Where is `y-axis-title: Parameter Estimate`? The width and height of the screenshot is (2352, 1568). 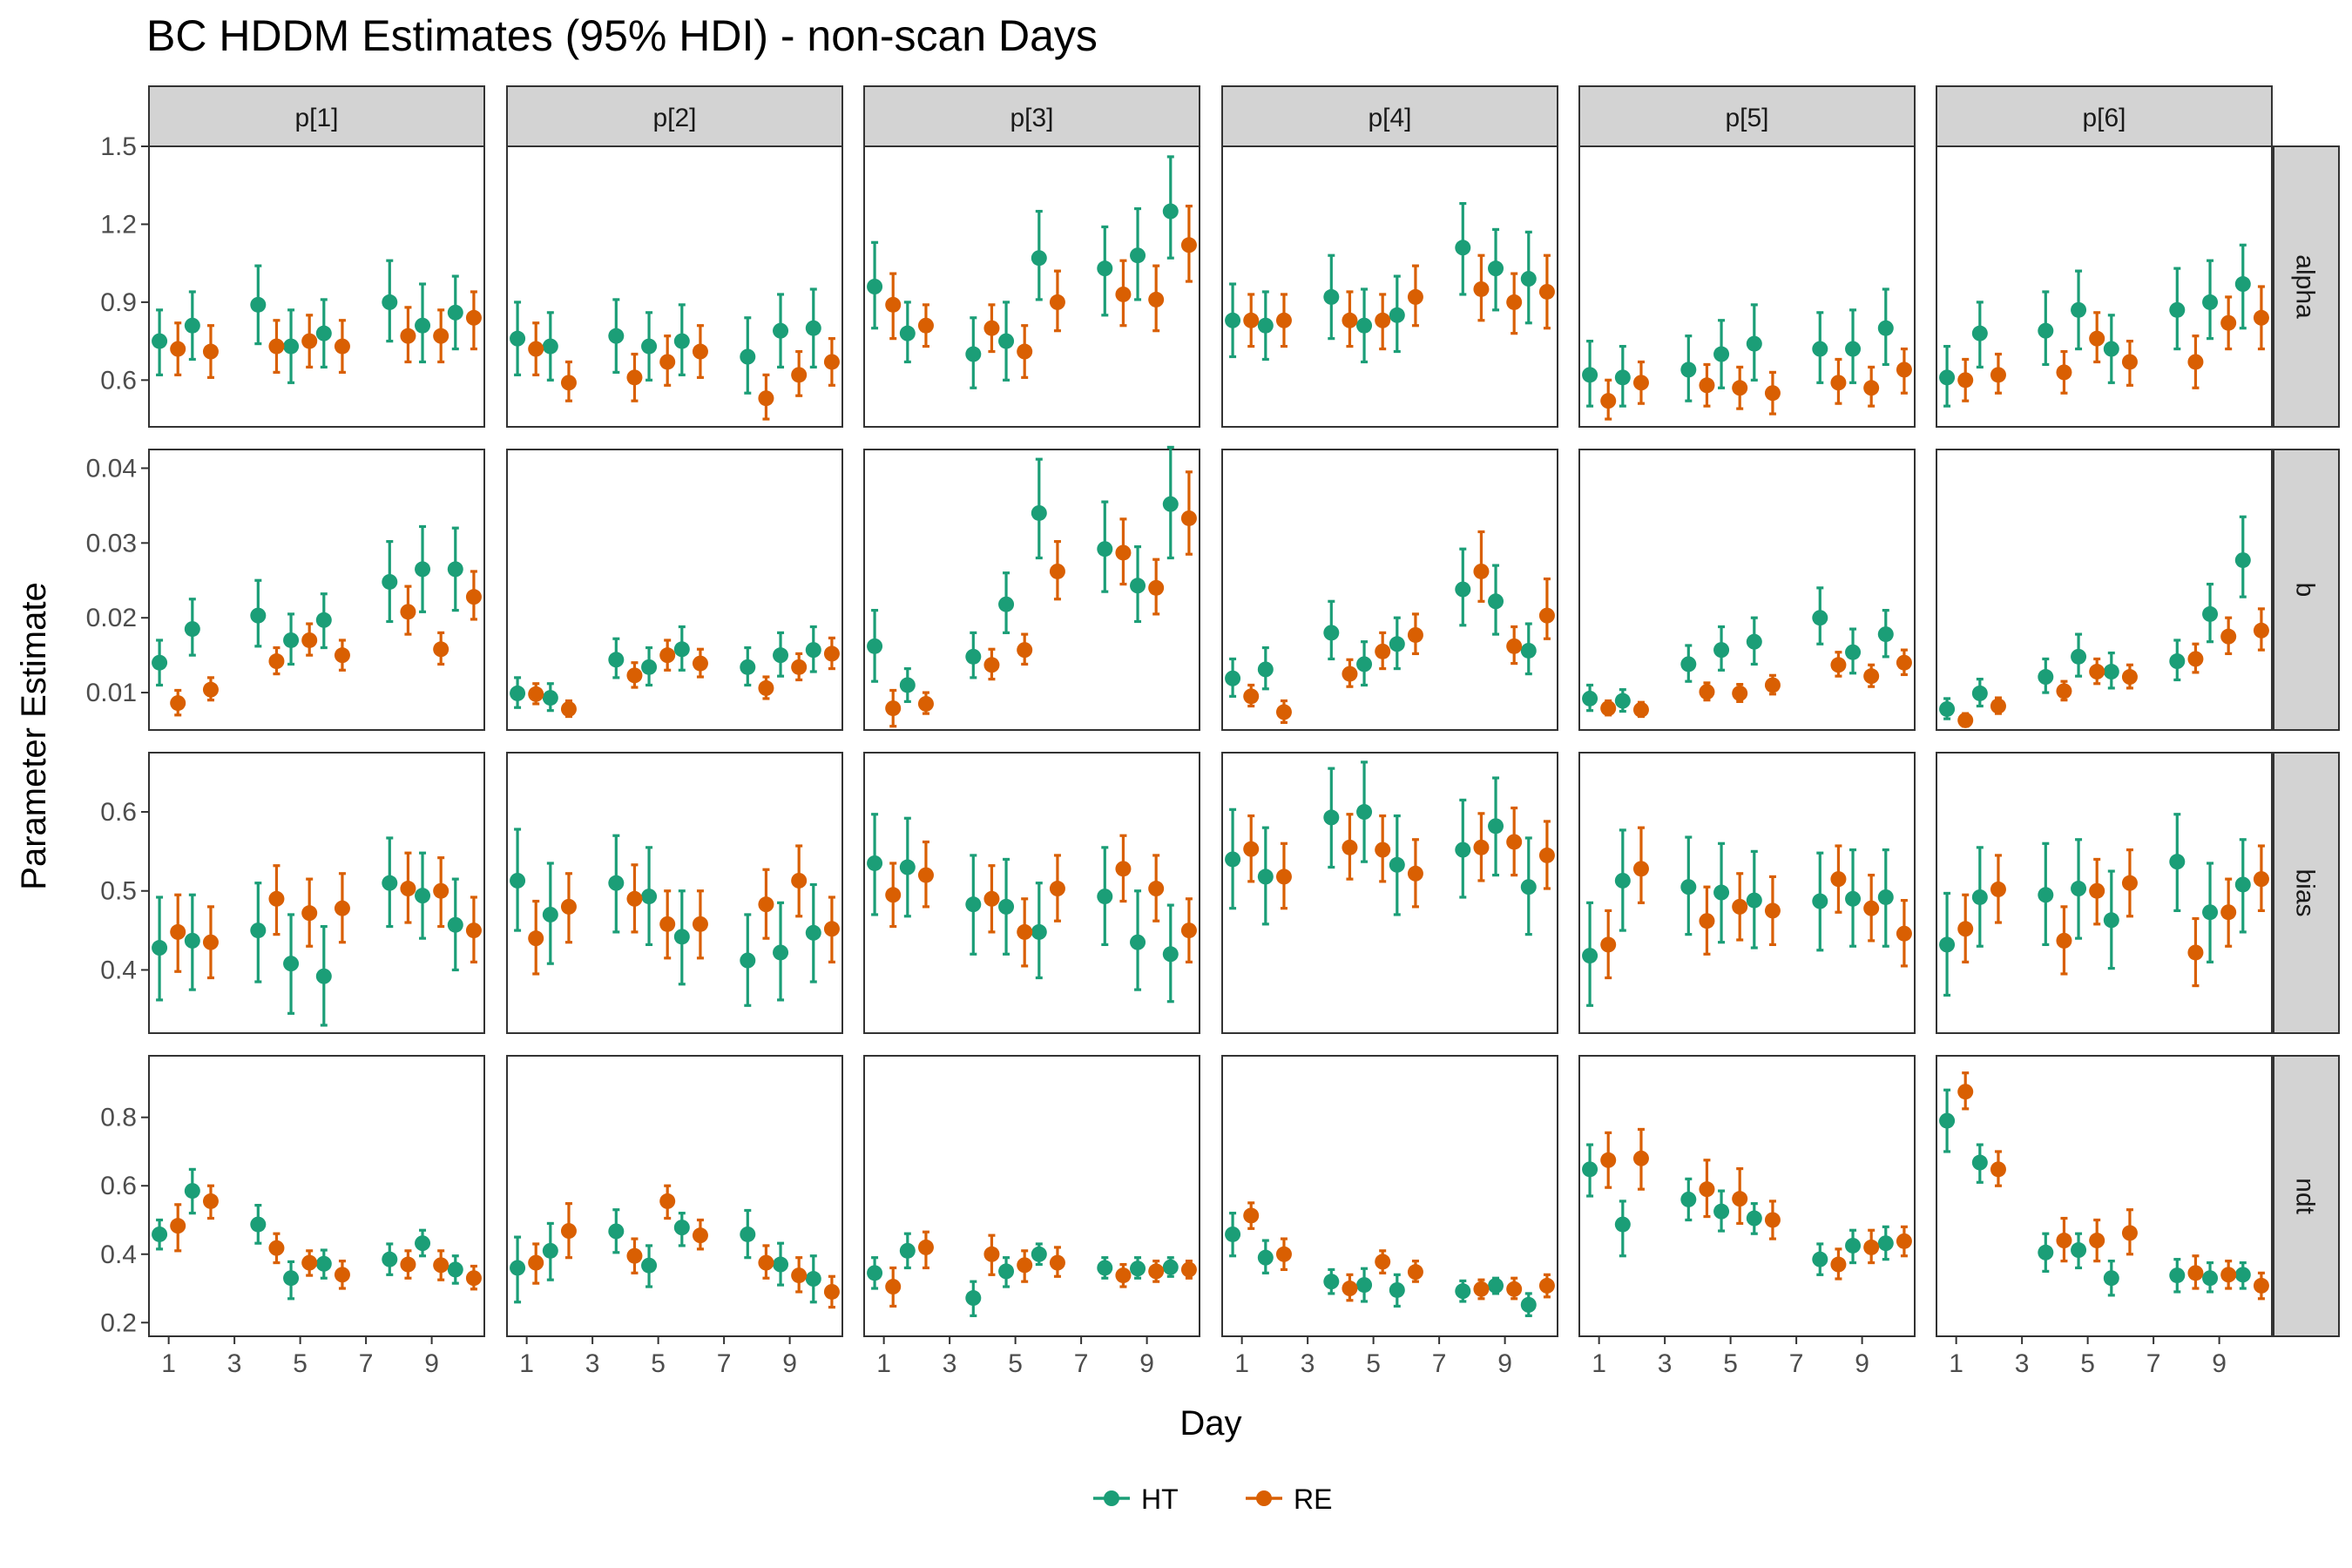
y-axis-title: Parameter Estimate is located at coordinates (34, 736).